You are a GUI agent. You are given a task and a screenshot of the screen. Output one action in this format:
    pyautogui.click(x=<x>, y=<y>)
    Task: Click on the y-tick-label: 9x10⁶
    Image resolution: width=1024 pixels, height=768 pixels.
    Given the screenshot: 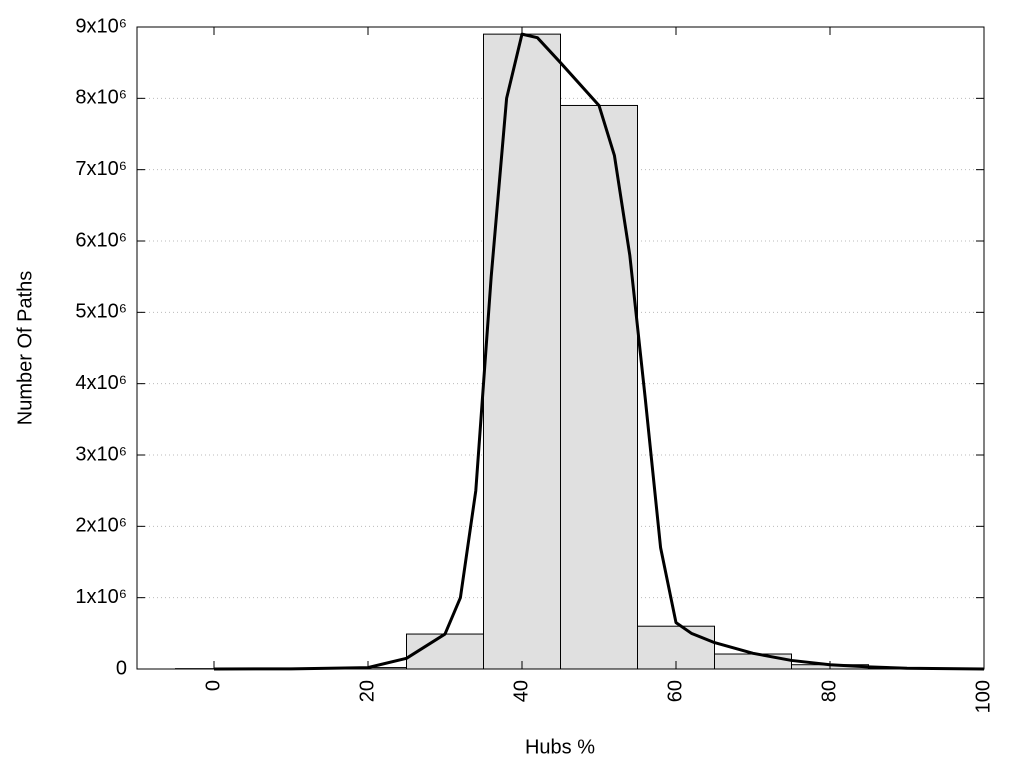 What is the action you would take?
    pyautogui.click(x=101, y=26)
    